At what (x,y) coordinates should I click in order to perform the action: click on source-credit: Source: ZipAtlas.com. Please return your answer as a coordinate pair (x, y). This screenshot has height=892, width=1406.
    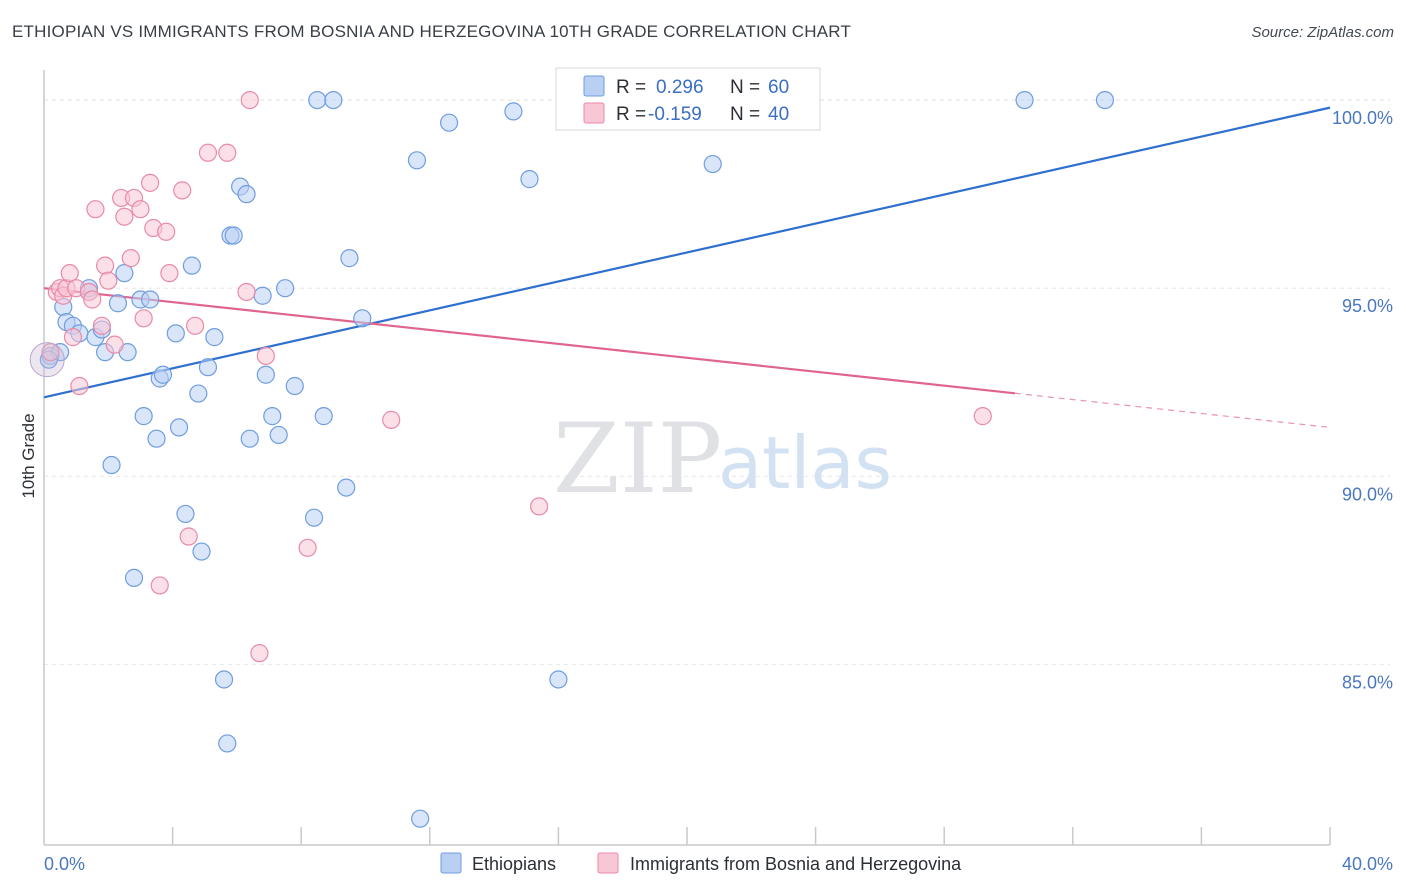
    Looking at the image, I should click on (1322, 32).